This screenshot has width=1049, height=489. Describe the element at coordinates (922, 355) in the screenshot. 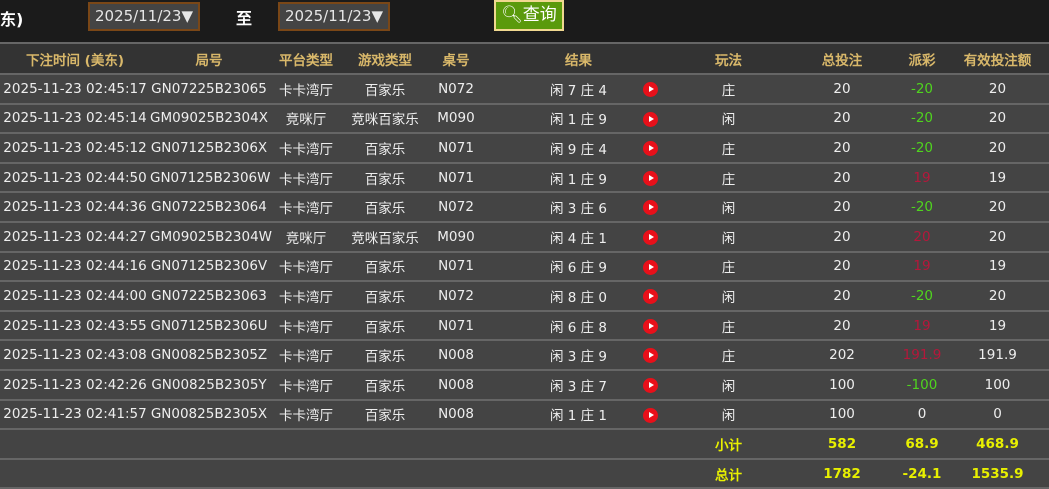

I see `payout-cell: 191.9` at that location.